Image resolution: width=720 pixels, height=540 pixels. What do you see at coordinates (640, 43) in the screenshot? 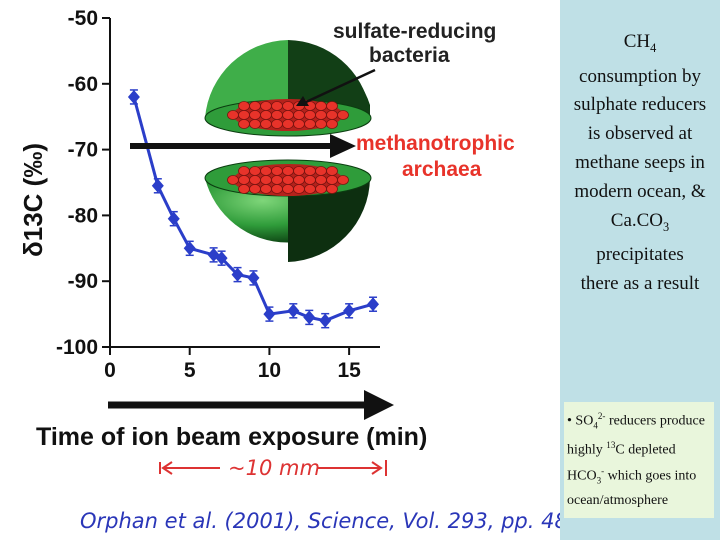
I see `ch4-line: CH4` at bounding box center [640, 43].